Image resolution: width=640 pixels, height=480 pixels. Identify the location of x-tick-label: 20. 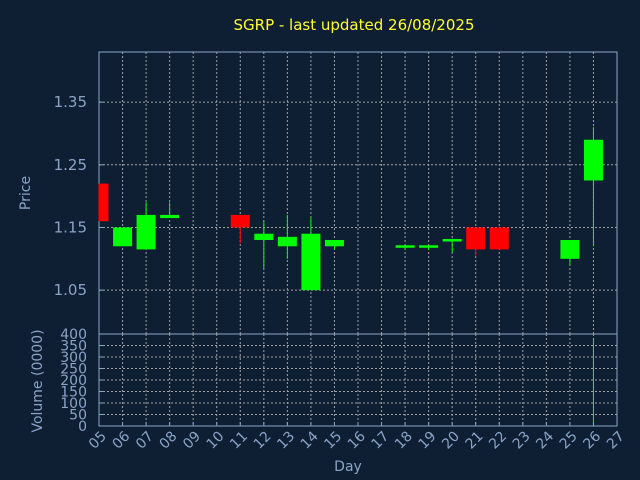
(451, 441).